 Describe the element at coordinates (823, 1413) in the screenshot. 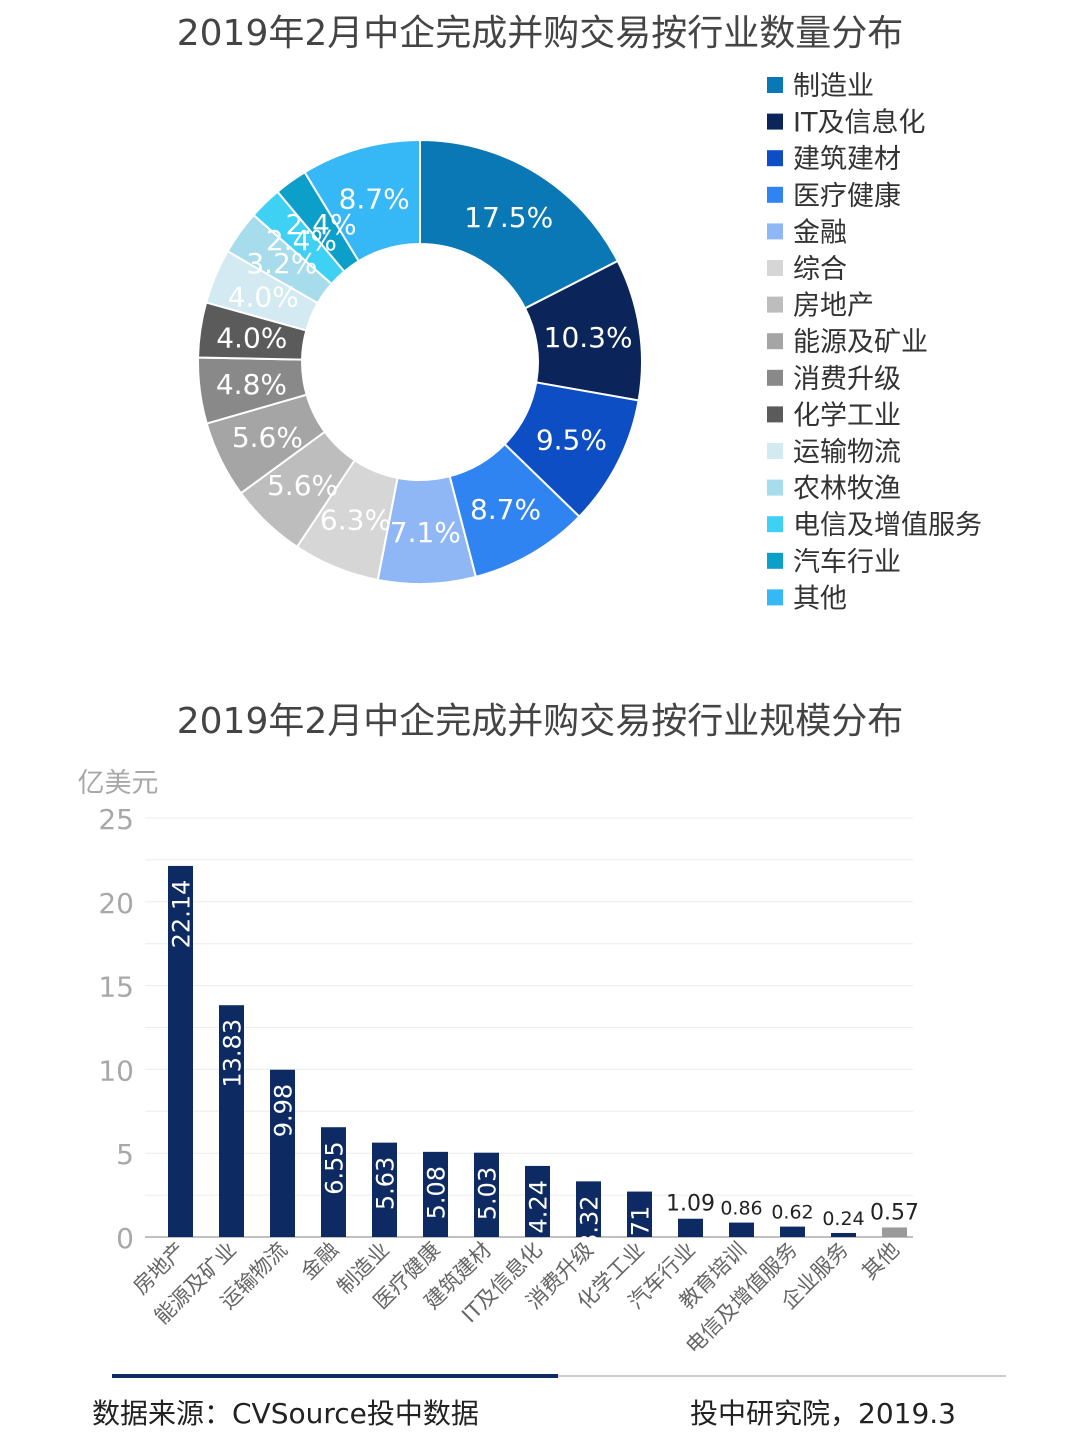

I see `credit-text: 投中研究院，2019.3` at that location.